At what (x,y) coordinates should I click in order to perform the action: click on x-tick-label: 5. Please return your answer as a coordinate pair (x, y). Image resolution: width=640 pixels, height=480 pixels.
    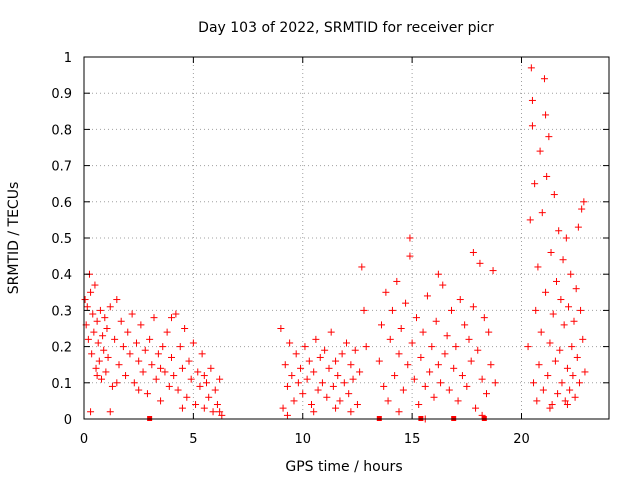
    Looking at the image, I should click on (193, 439).